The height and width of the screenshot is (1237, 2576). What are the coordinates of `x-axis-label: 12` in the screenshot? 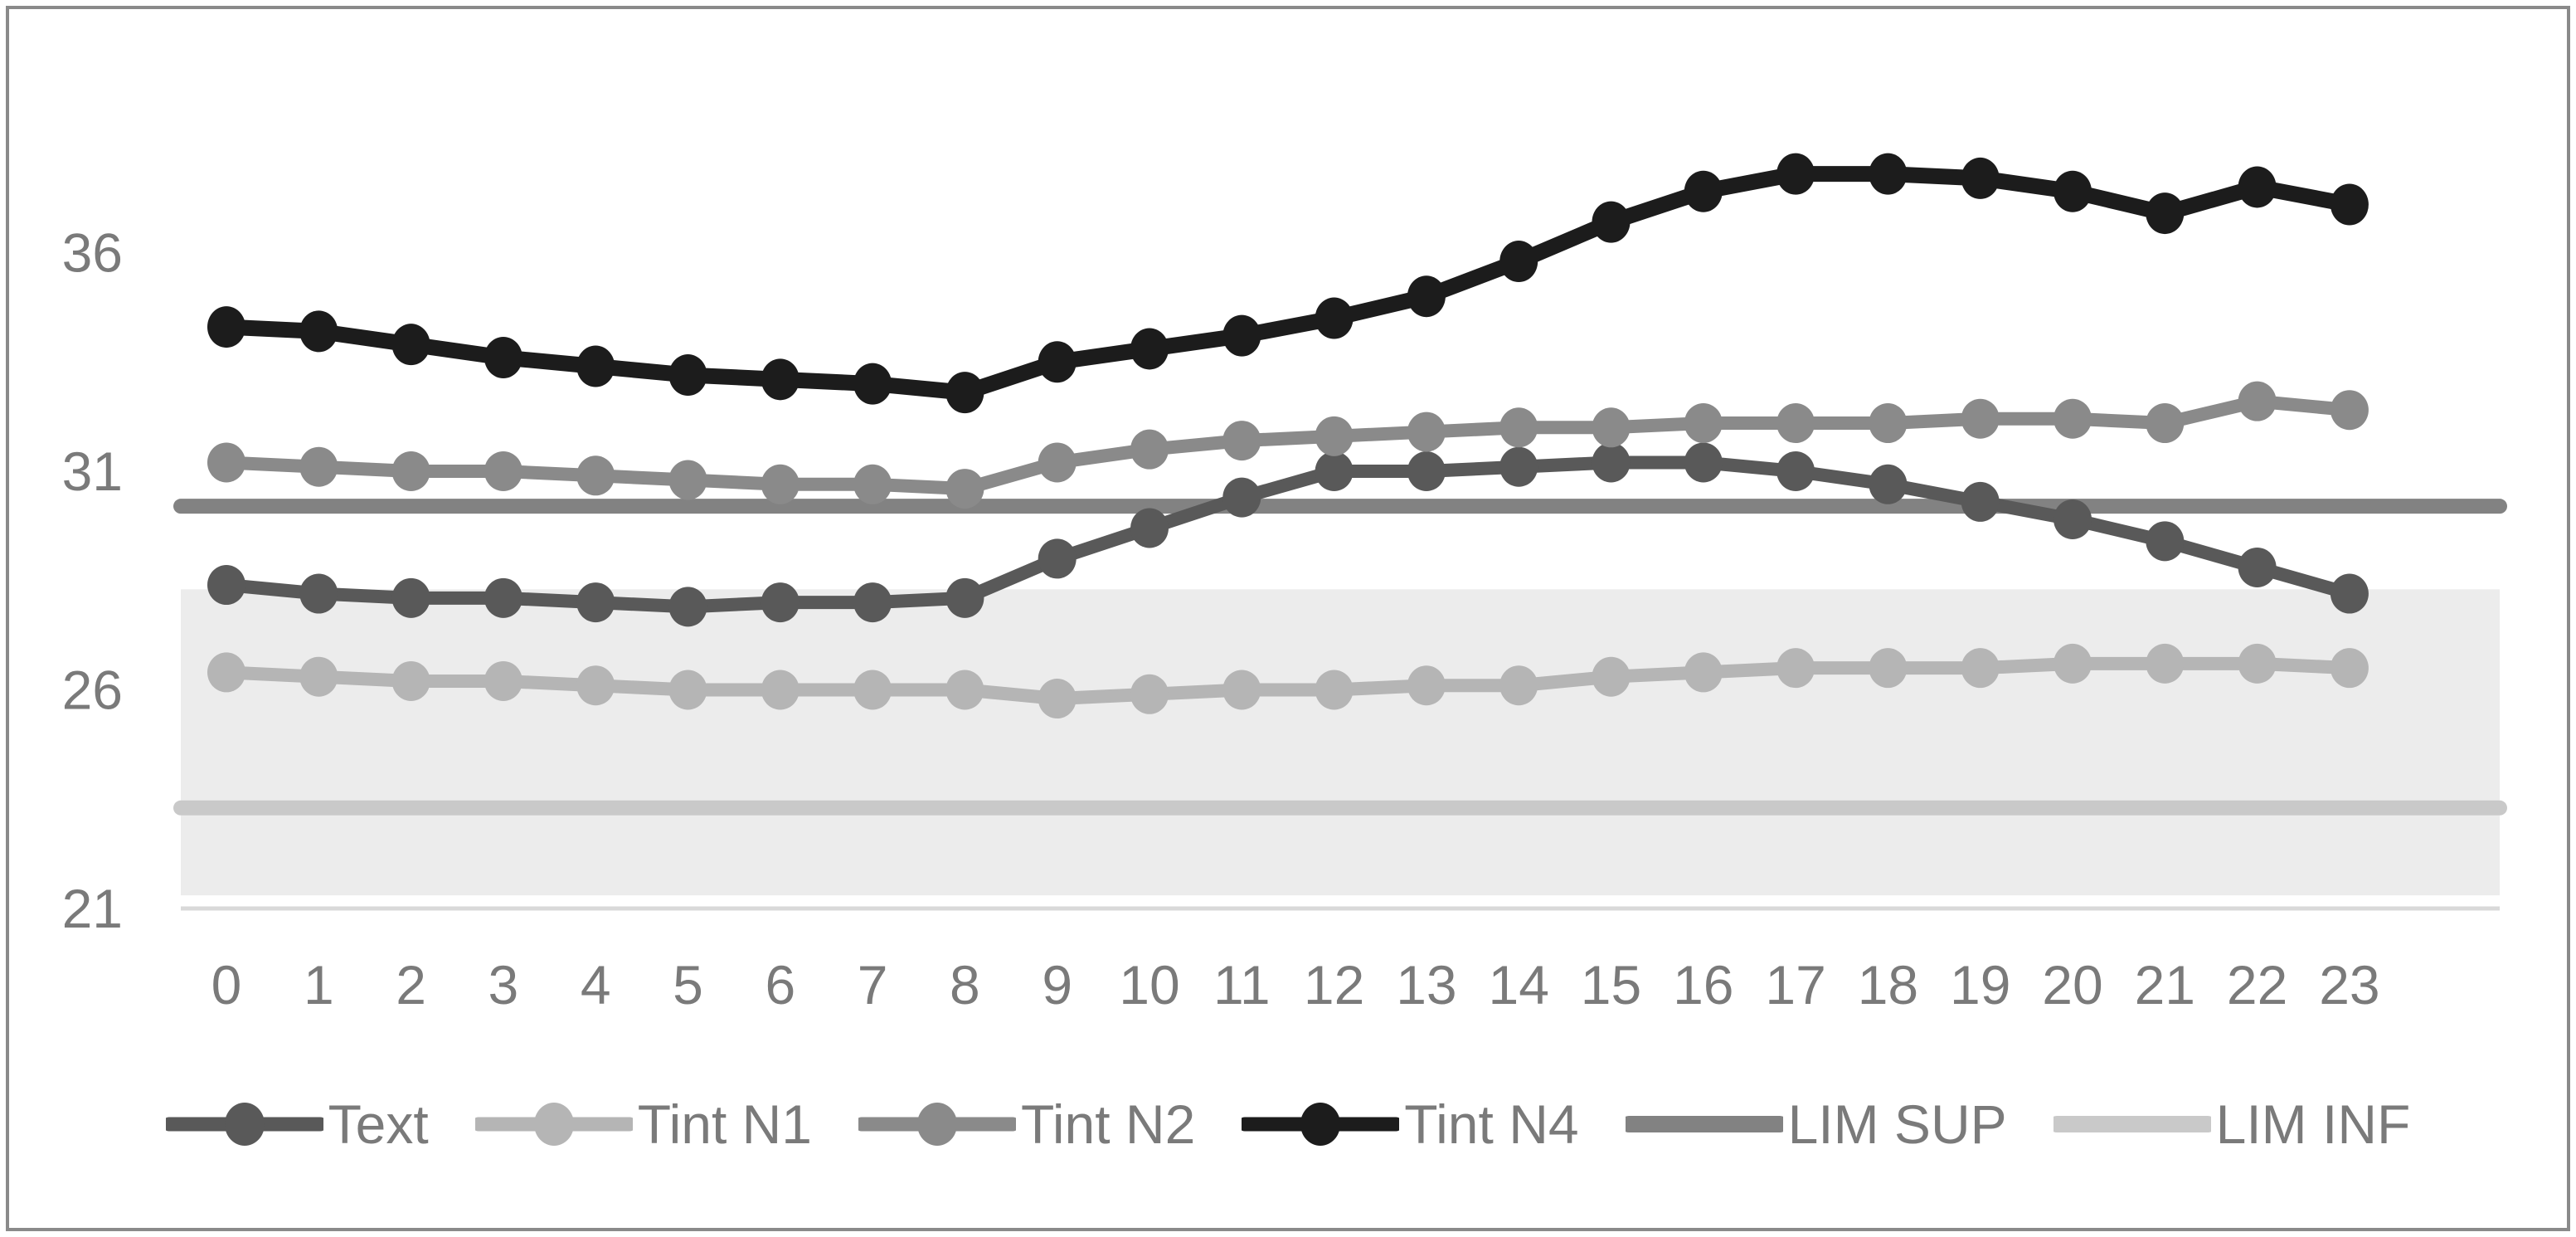 It's located at (1334, 984).